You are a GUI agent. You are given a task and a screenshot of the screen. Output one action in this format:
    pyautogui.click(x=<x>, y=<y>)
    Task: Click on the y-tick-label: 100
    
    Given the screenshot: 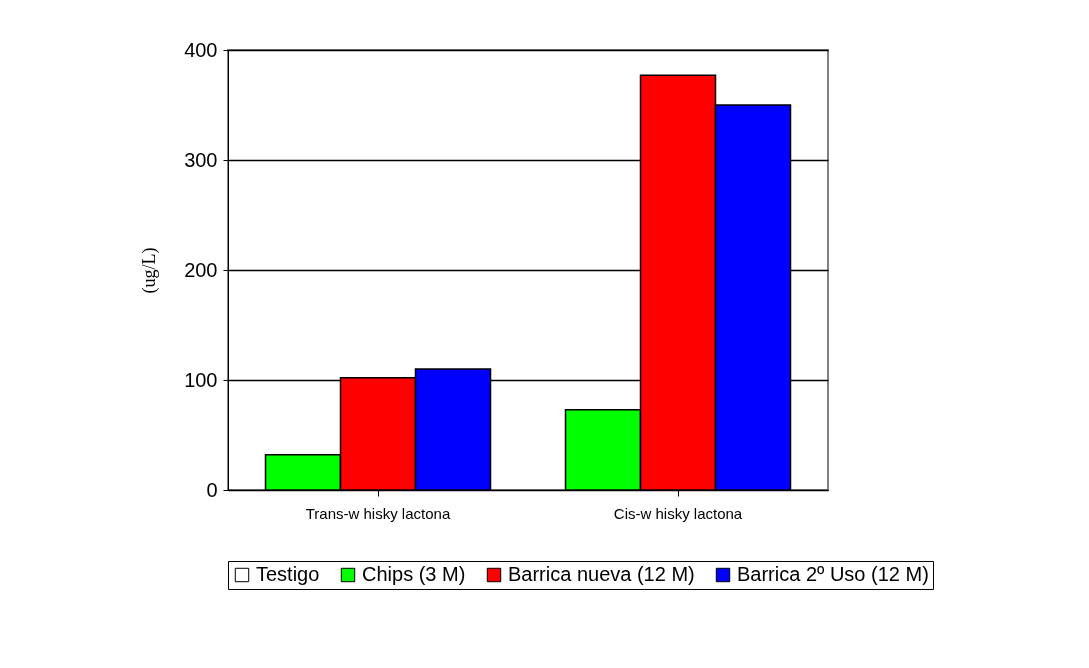 What is the action you would take?
    pyautogui.click(x=201, y=379)
    